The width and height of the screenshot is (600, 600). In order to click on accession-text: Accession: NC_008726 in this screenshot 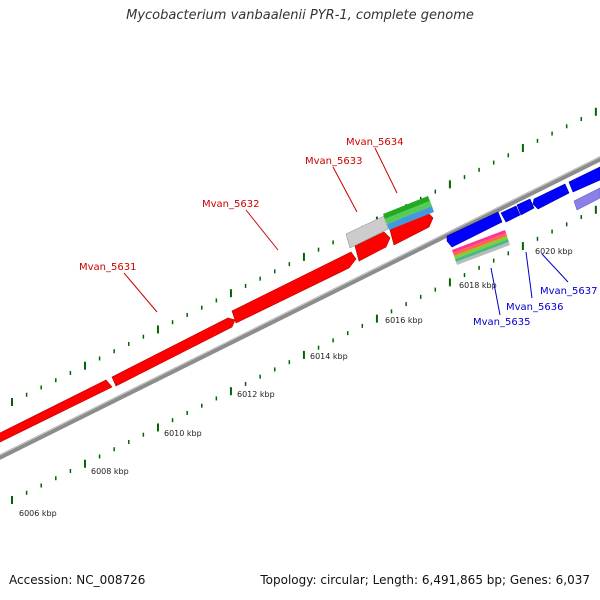, I will do `click(77, 580)`.